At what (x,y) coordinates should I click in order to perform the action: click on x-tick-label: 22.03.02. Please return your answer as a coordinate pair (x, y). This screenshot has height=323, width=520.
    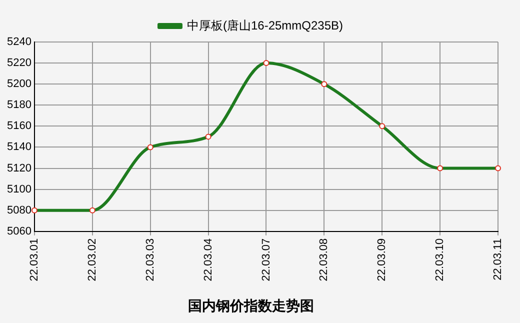
    Looking at the image, I should click on (92, 260).